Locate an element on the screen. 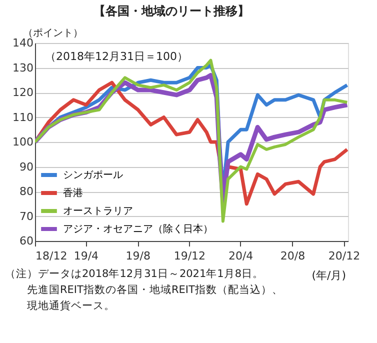  x-tick-label: 19/8 is located at coordinates (138, 256).